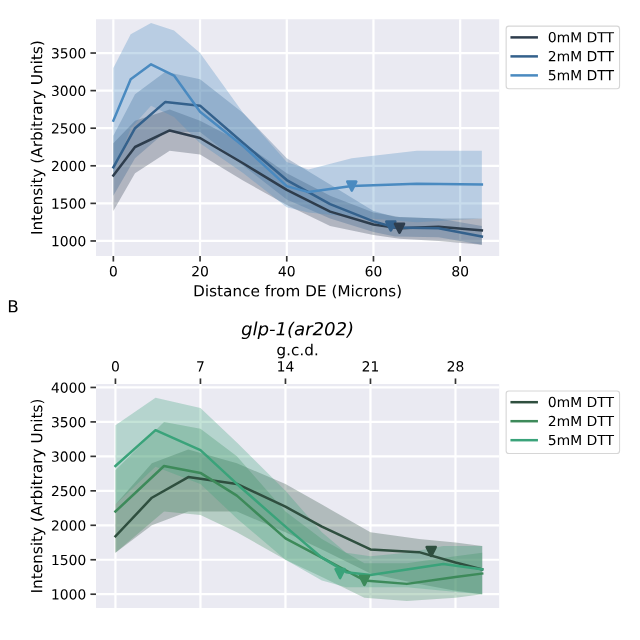  I want to click on text: B, so click(13, 306).